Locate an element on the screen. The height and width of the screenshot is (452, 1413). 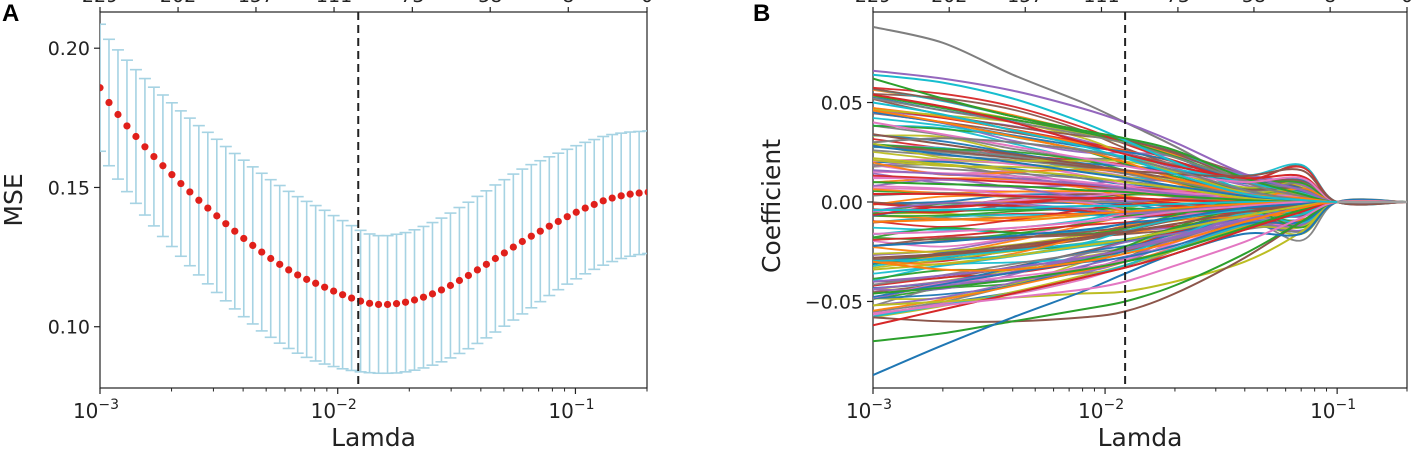
top-tick-label: 202 is located at coordinates (949, 3).